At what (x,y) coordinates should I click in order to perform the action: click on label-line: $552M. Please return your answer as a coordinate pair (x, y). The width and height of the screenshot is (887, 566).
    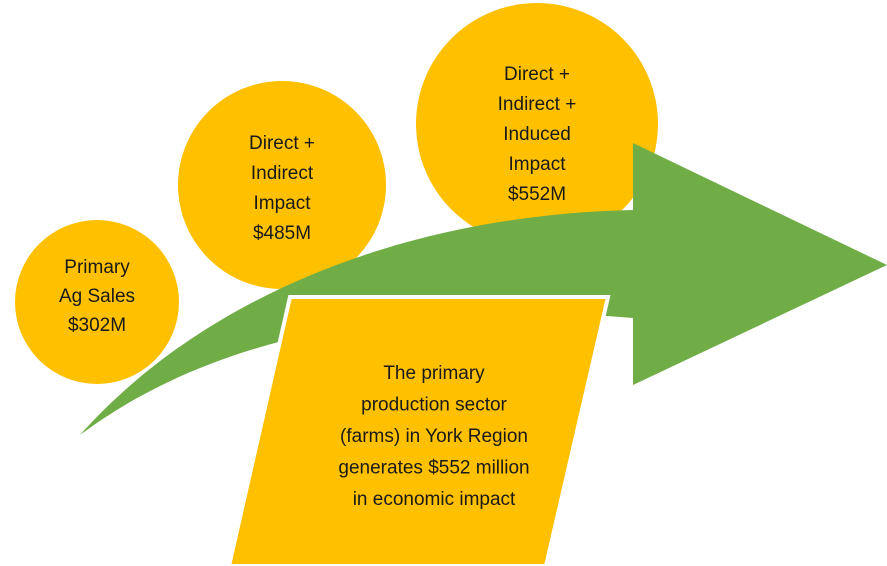
    Looking at the image, I should click on (537, 194).